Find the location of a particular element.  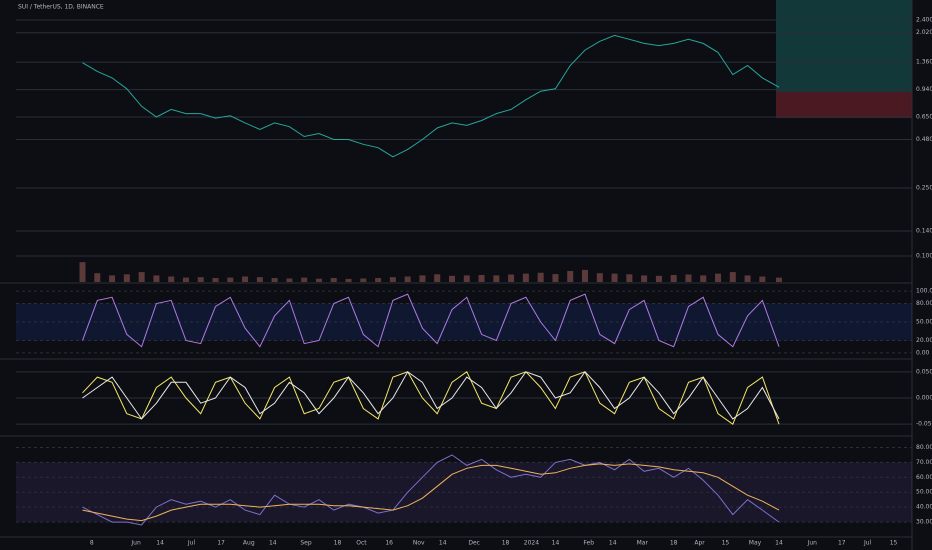

x-tick-label: May is located at coordinates (755, 543).